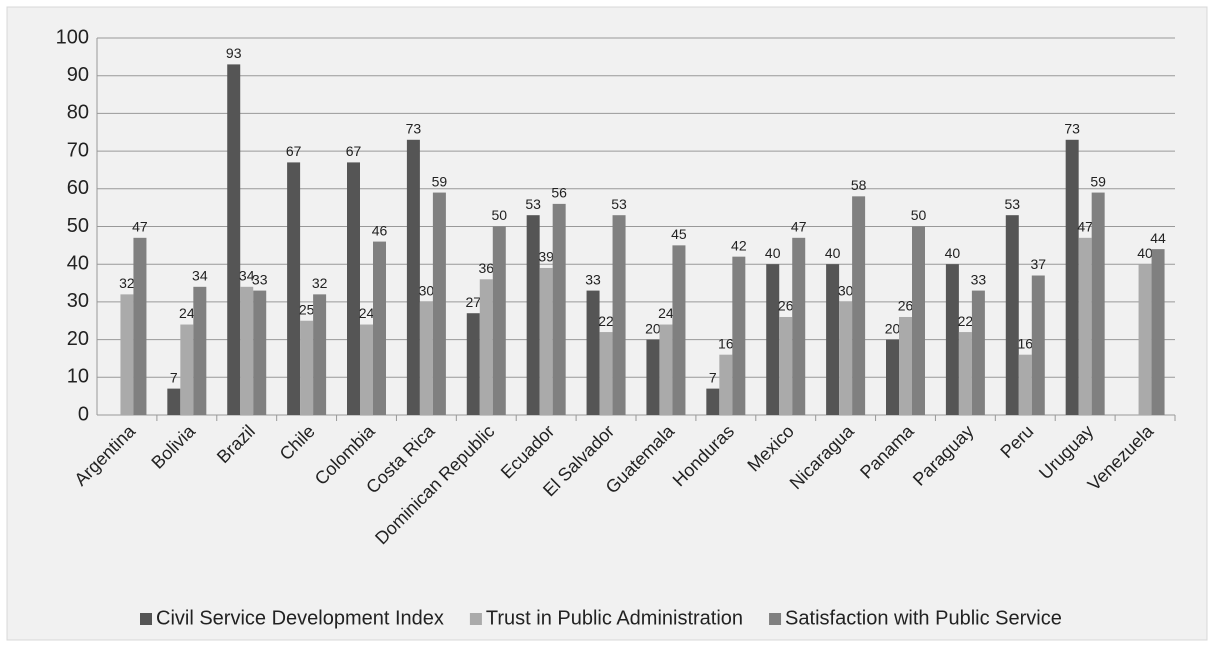 The image size is (1214, 647). What do you see at coordinates (78, 188) in the screenshot?
I see `y-tick-label: 60` at bounding box center [78, 188].